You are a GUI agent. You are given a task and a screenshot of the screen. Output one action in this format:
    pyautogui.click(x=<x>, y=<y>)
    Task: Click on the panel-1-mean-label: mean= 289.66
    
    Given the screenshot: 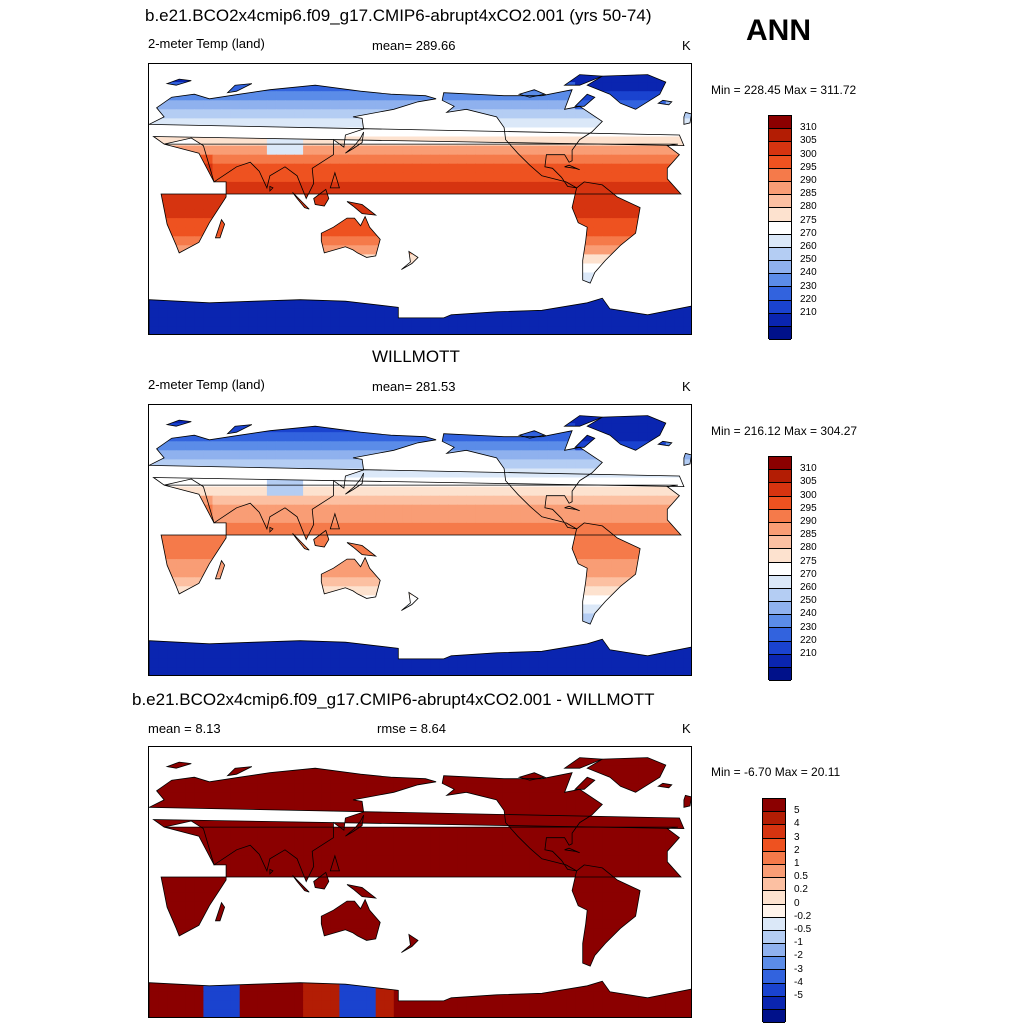 What is the action you would take?
    pyautogui.click(x=414, y=45)
    